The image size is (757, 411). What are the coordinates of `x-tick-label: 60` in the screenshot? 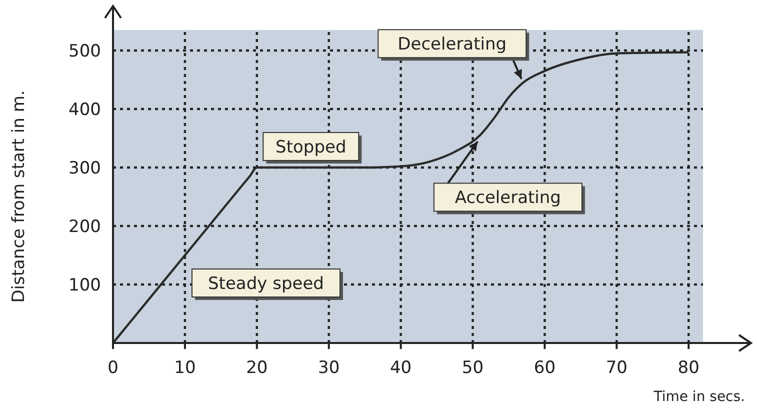 It's located at (545, 368).